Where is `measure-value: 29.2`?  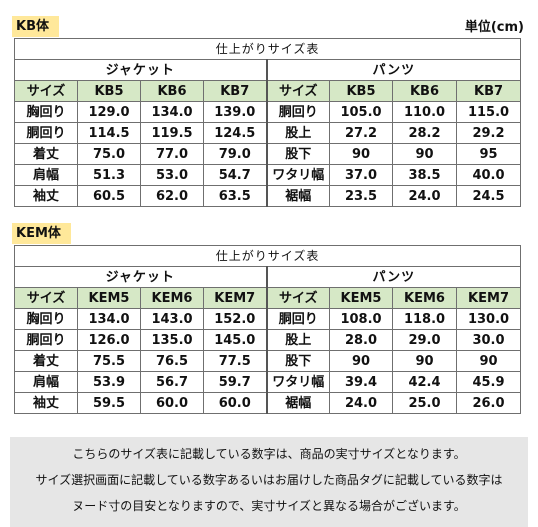
measure-value: 29.2 is located at coordinates (488, 133).